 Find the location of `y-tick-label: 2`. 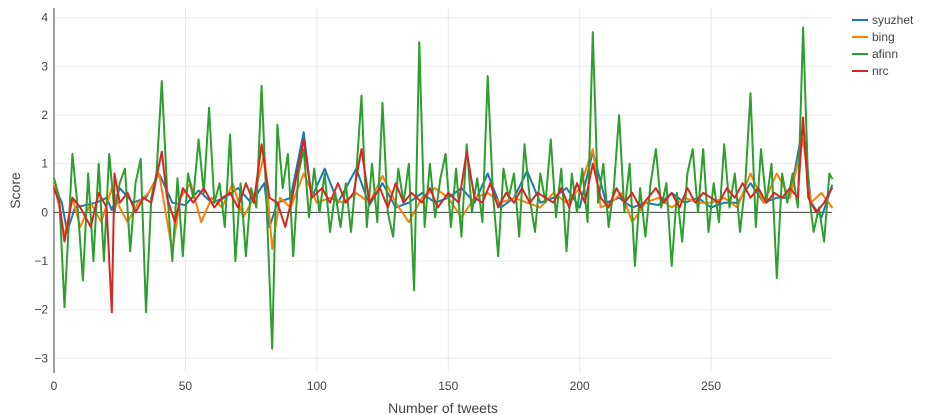

y-tick-label: 2 is located at coordinates (44, 115).